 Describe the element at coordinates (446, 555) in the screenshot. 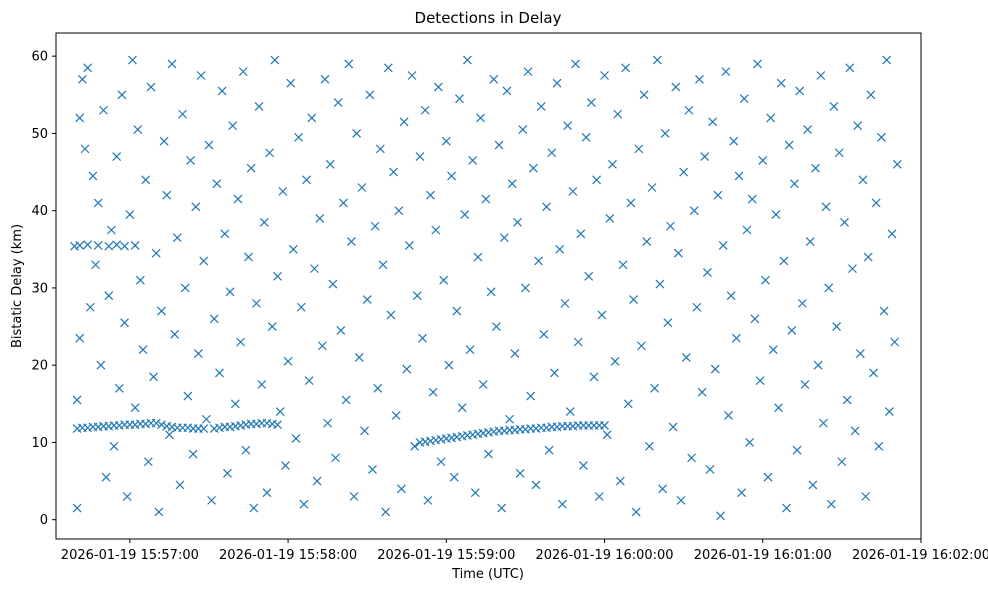

I see `x-tick-label: 2026-01-19 15:59:00` at that location.